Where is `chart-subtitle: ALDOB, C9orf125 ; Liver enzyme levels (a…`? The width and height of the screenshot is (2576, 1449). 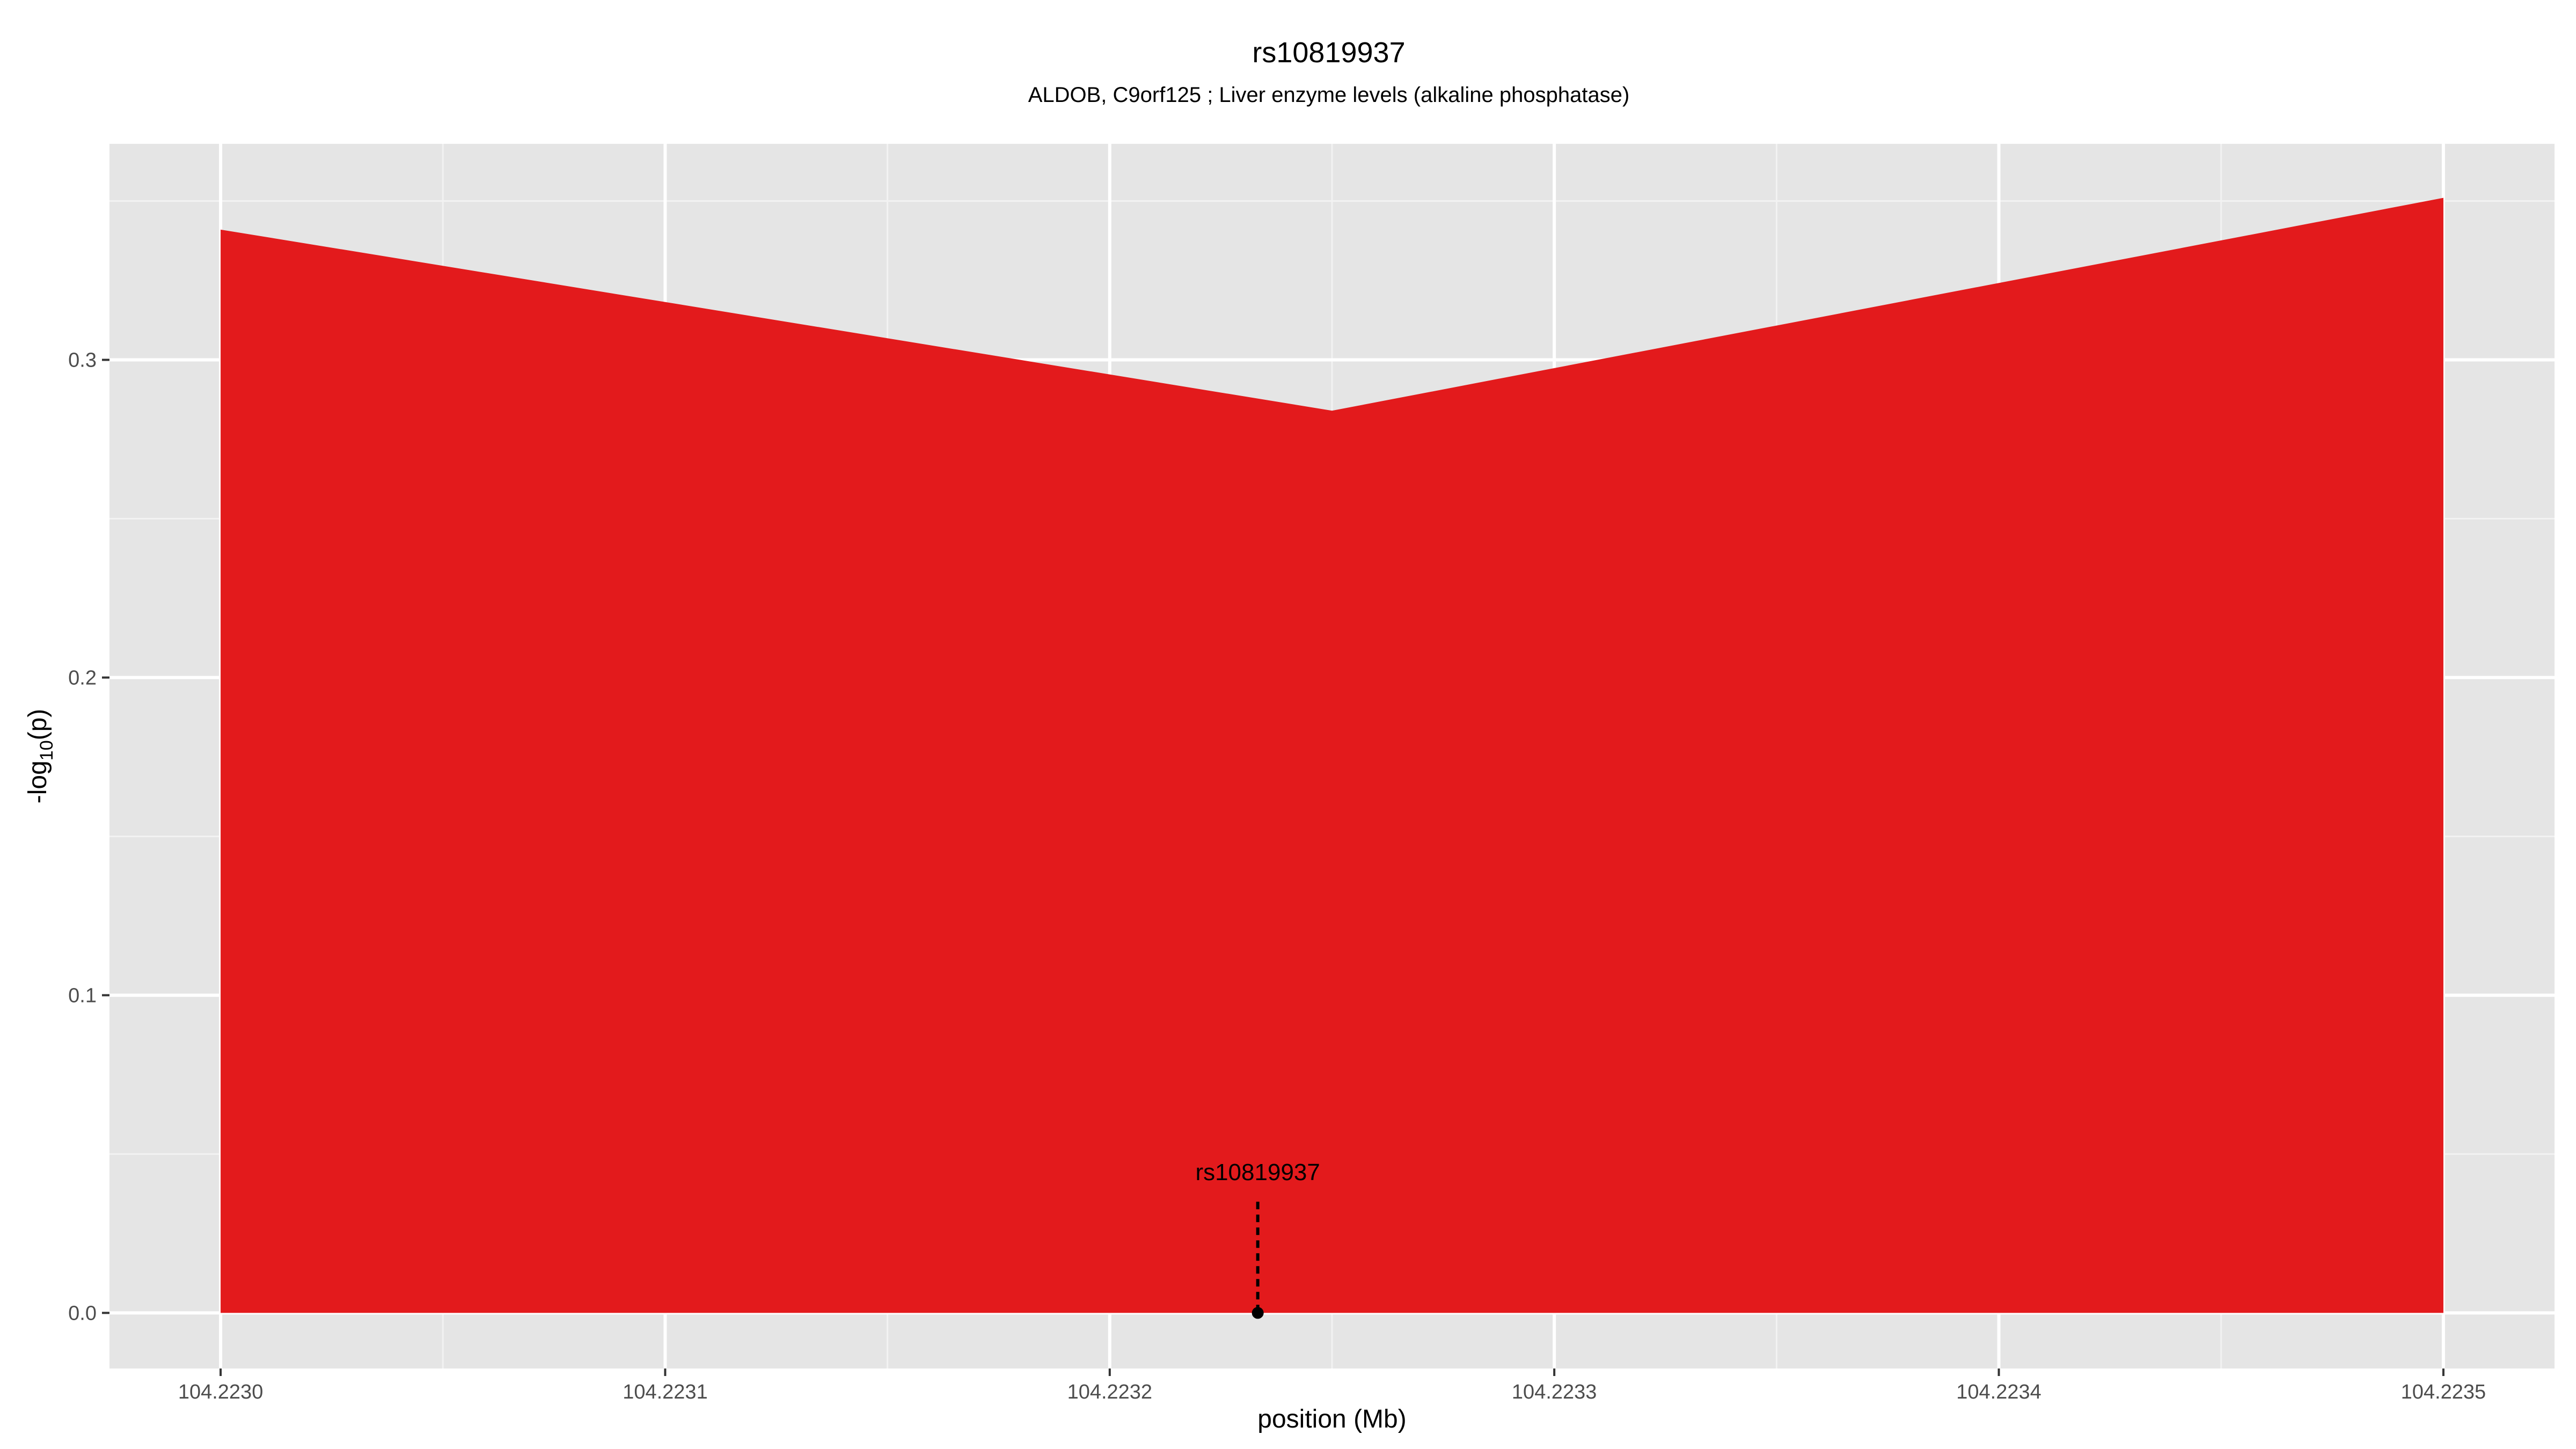
chart-subtitle: ALDOB, C9orf125 ; Liver enzyme levels (a… is located at coordinates (1329, 95).